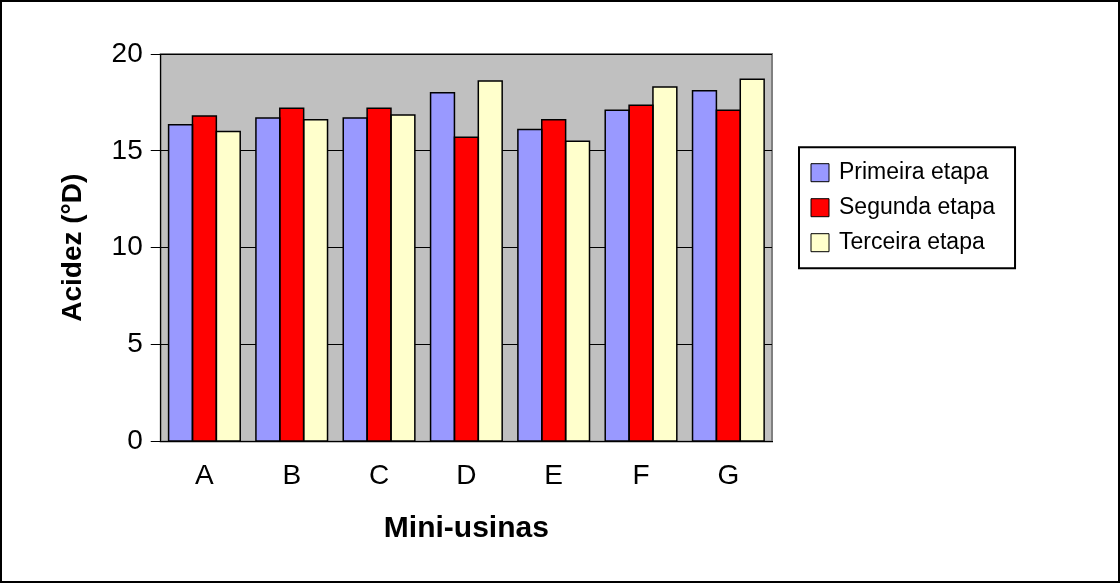 The image size is (1120, 583). Describe the element at coordinates (914, 171) in the screenshot. I see `legend-label: Primeira etapa` at that location.